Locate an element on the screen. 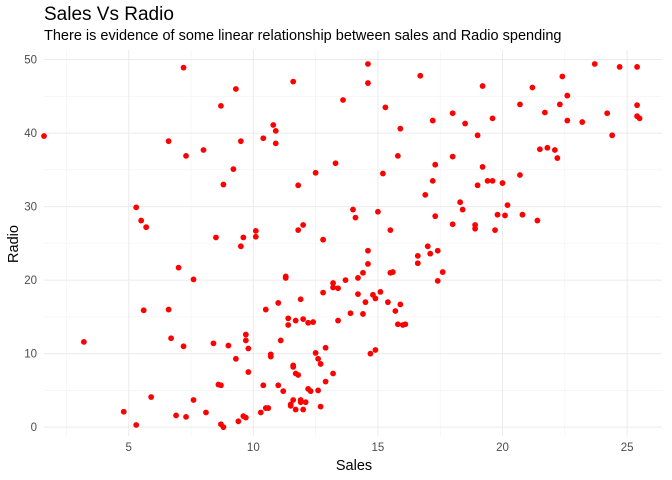 The image size is (672, 480). y-tick-label: 50 is located at coordinates (30, 61).